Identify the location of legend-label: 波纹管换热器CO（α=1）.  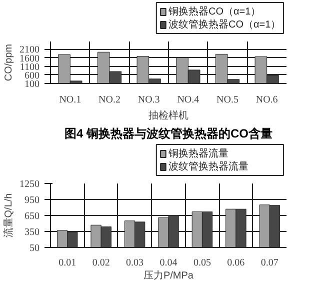
(224, 24).